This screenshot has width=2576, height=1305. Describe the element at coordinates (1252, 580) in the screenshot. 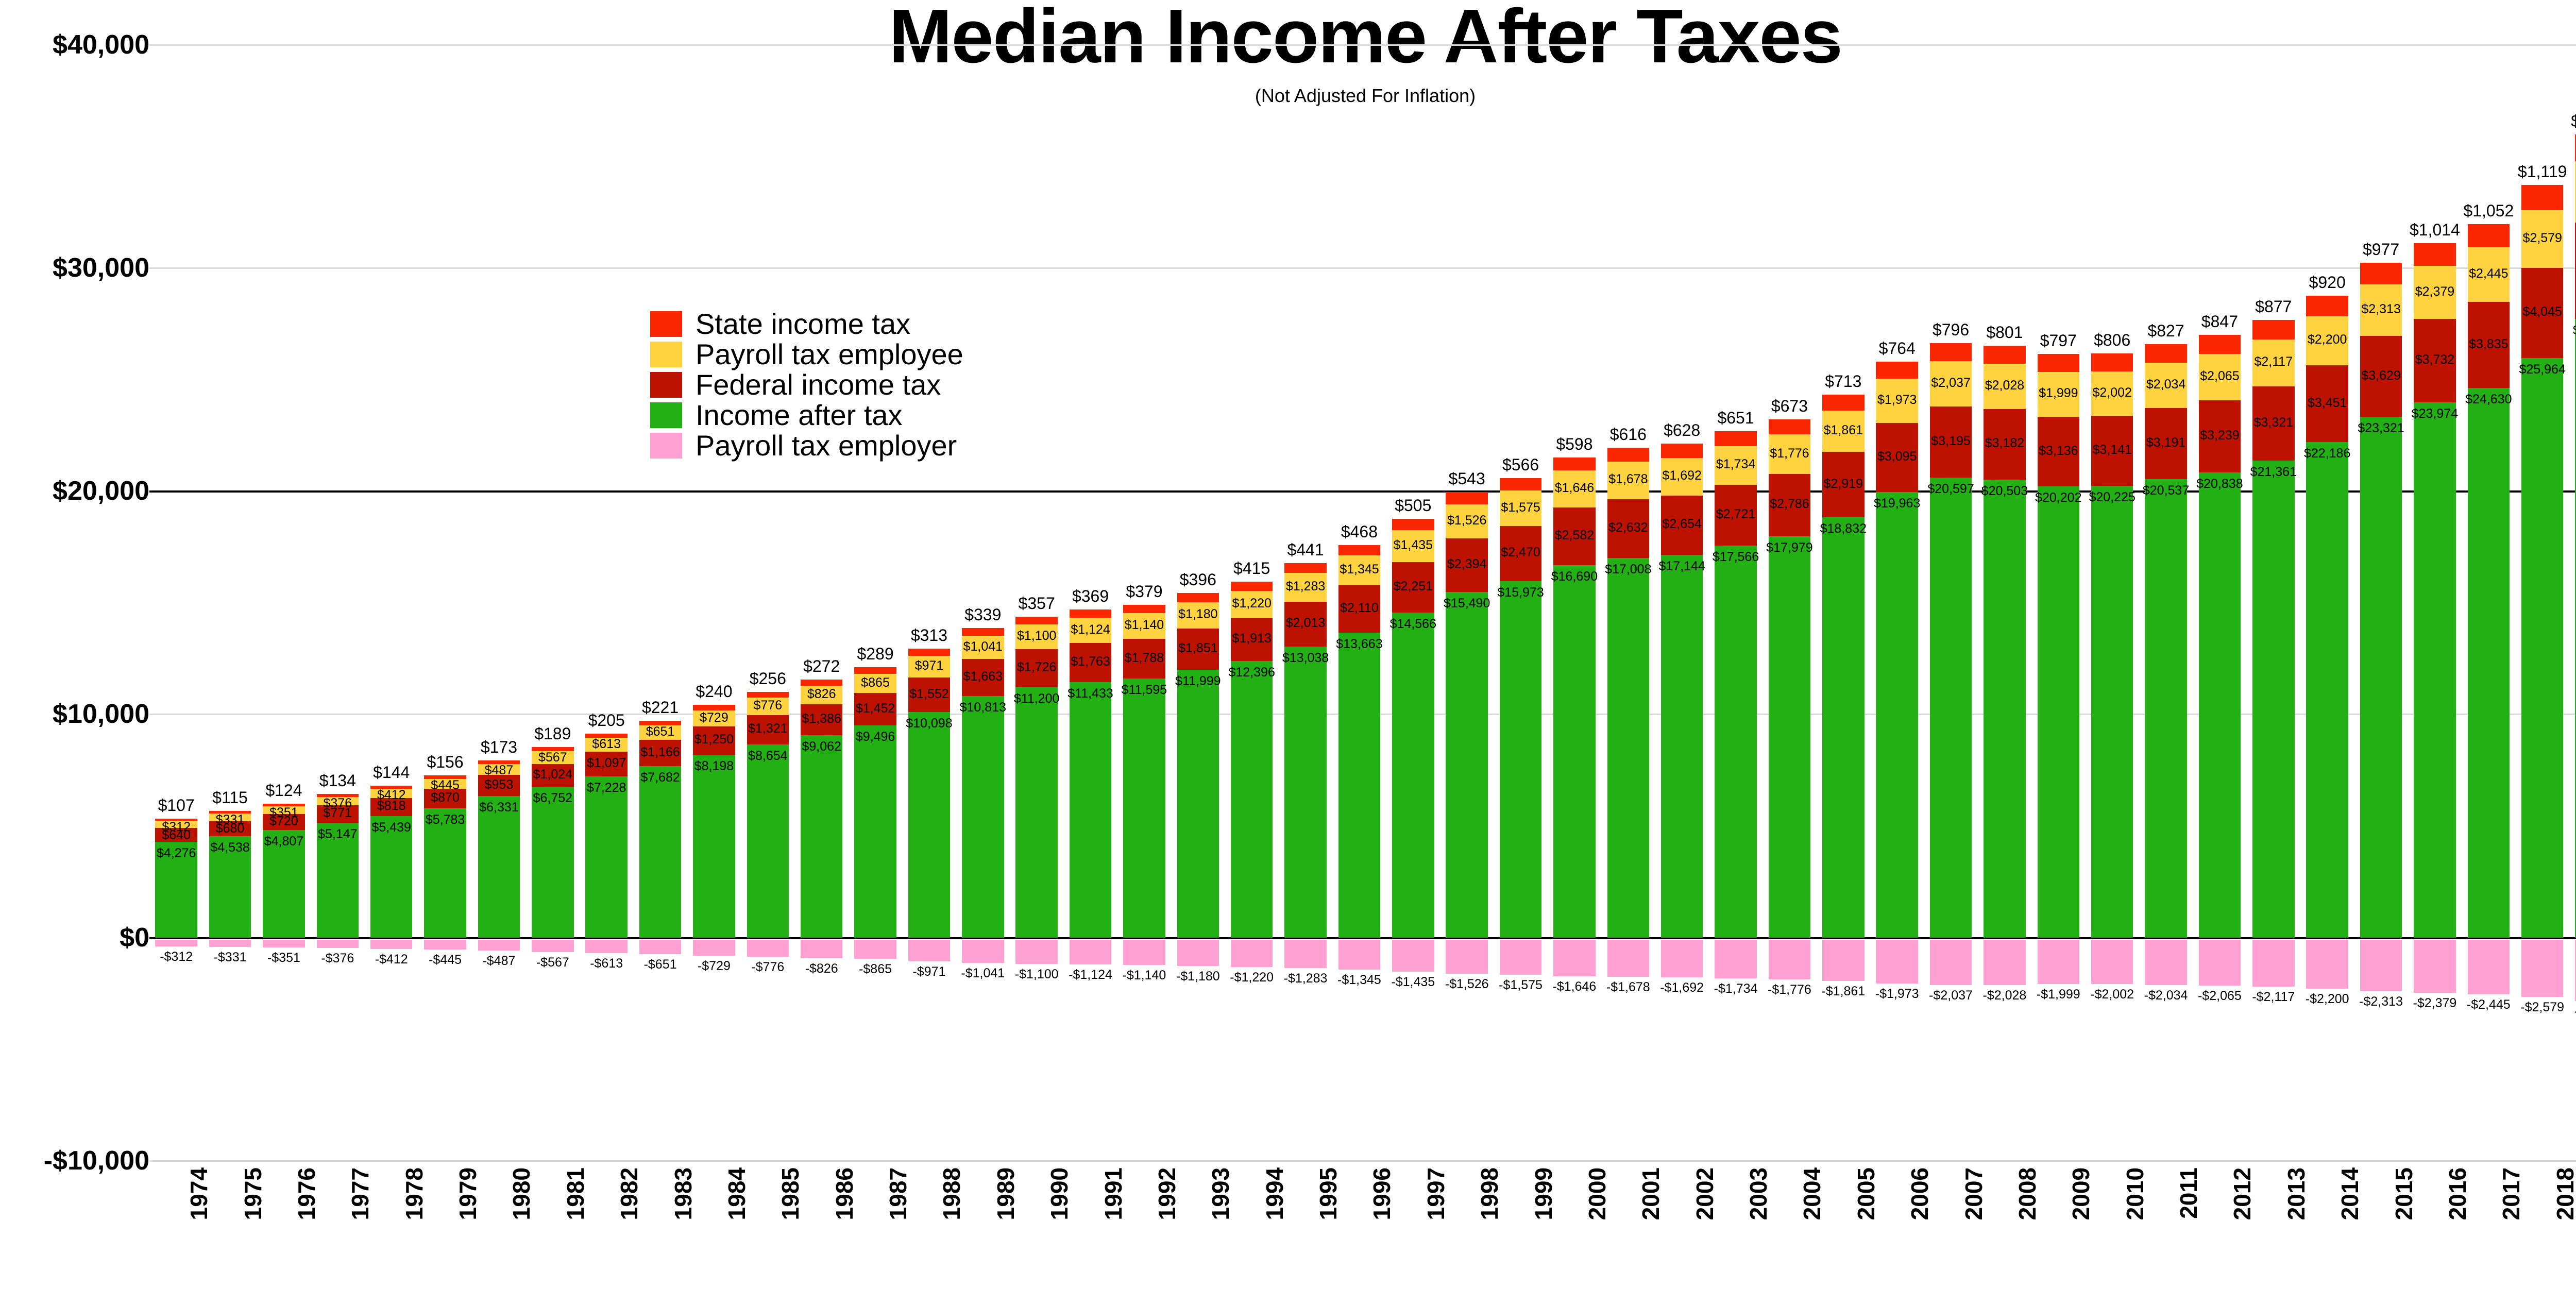

I see `bar-column: $12,396 $1,913 $1,220 $415 -$1,220` at that location.